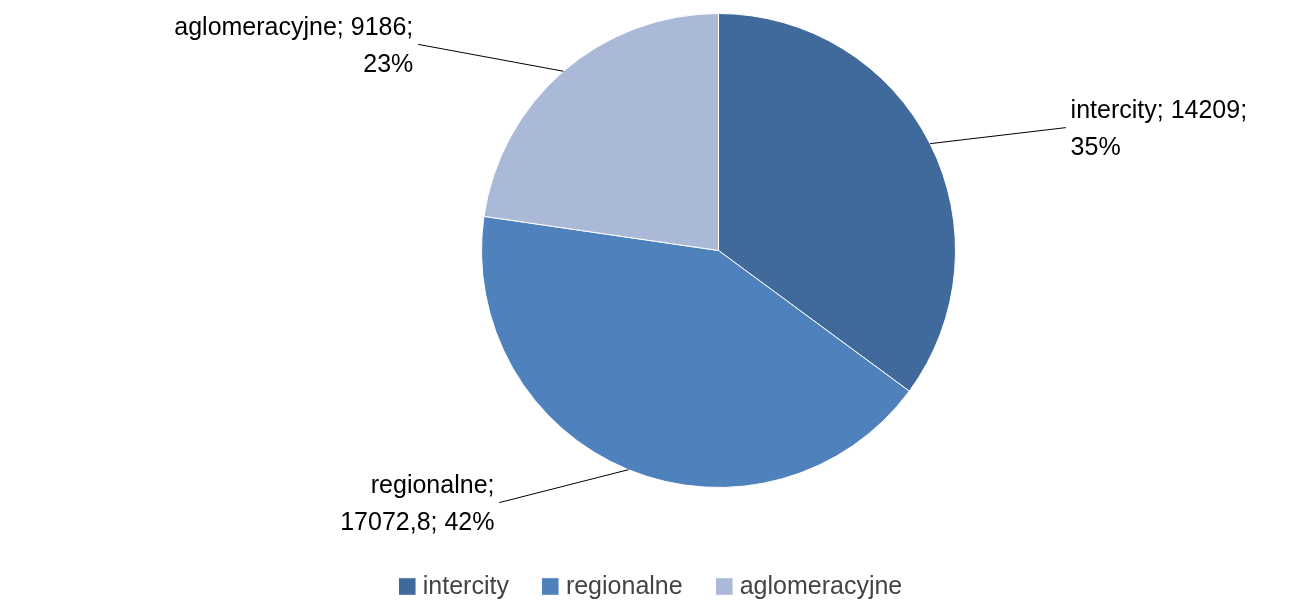 This screenshot has height=600, width=1298. I want to click on data-label: intercity; 14209; 35%, so click(1159, 127).